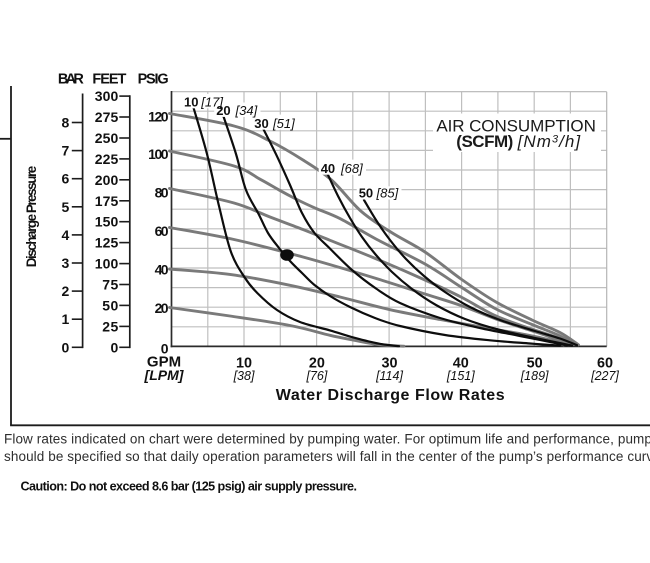 This screenshot has width=650, height=563. What do you see at coordinates (66, 235) in the screenshot?
I see `svg-text: 4` at bounding box center [66, 235].